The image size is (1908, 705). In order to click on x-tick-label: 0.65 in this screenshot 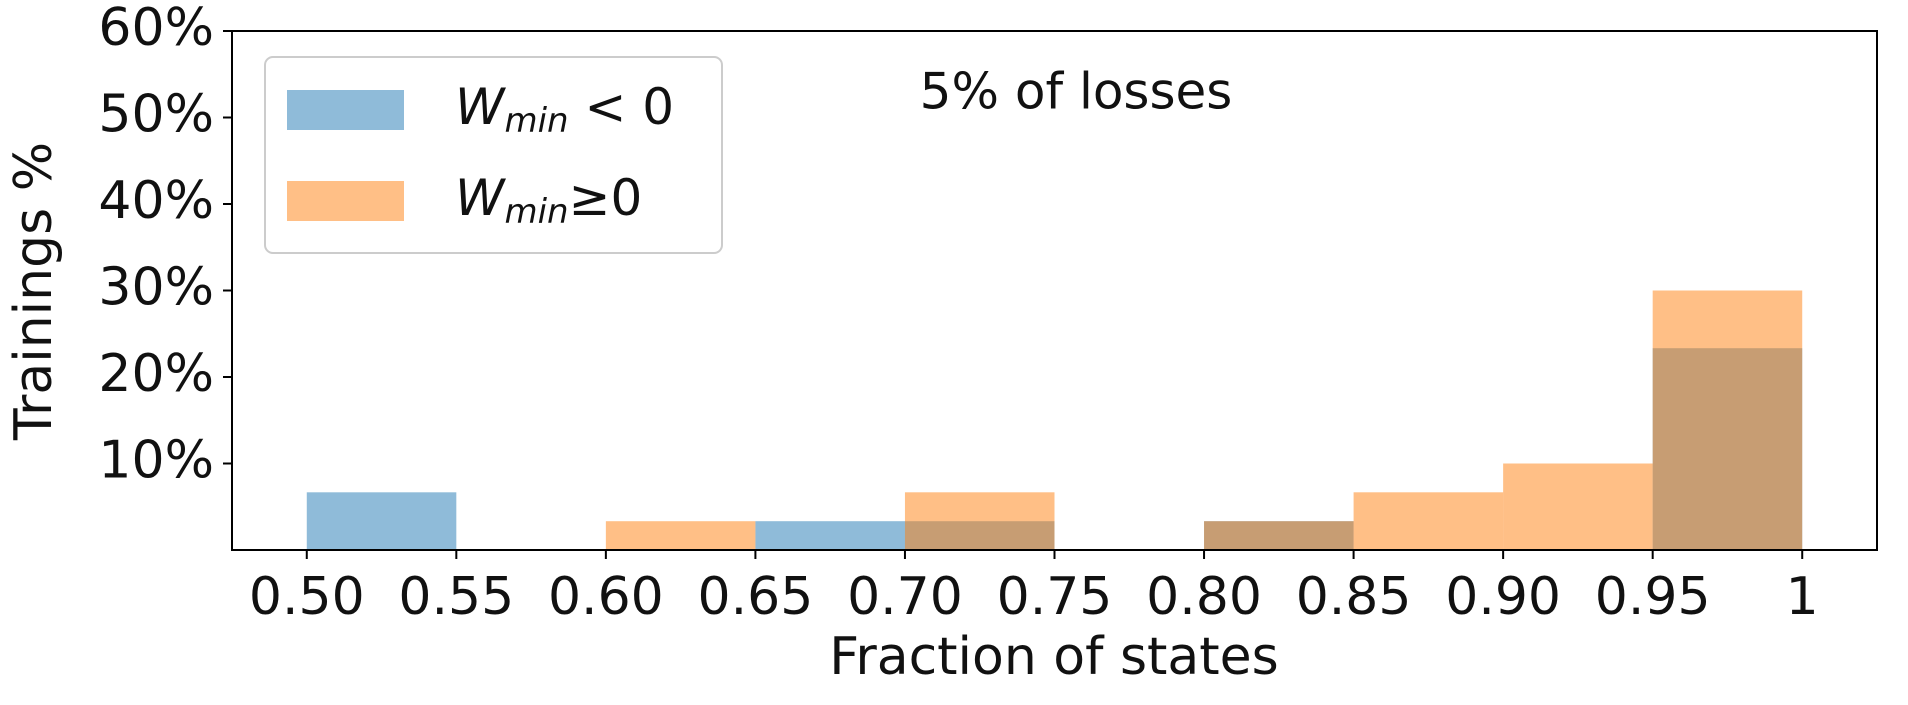, I will do `click(756, 597)`.